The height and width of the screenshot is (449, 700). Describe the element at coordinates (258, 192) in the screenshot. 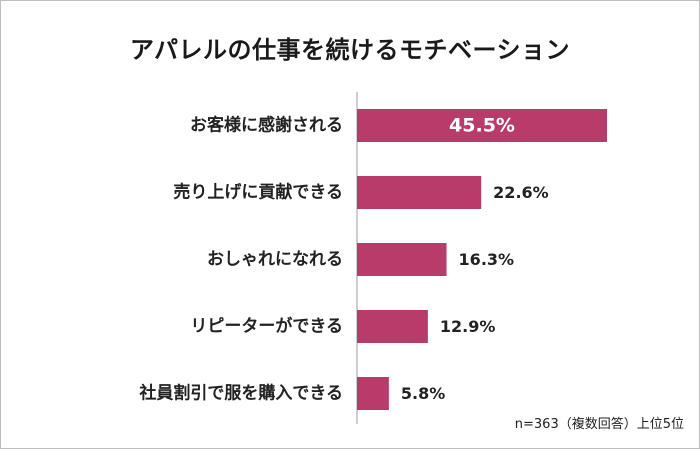

I see `category-label: 売り上げに貢献できる` at that location.